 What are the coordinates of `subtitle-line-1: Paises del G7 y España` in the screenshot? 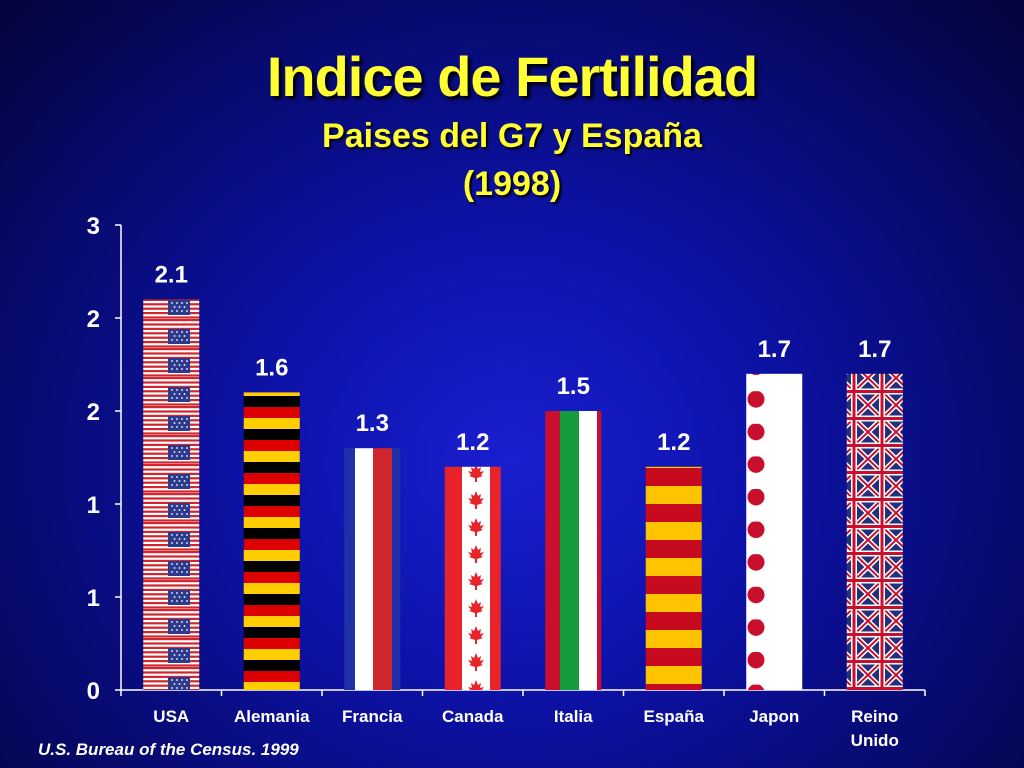 It's located at (512, 136).